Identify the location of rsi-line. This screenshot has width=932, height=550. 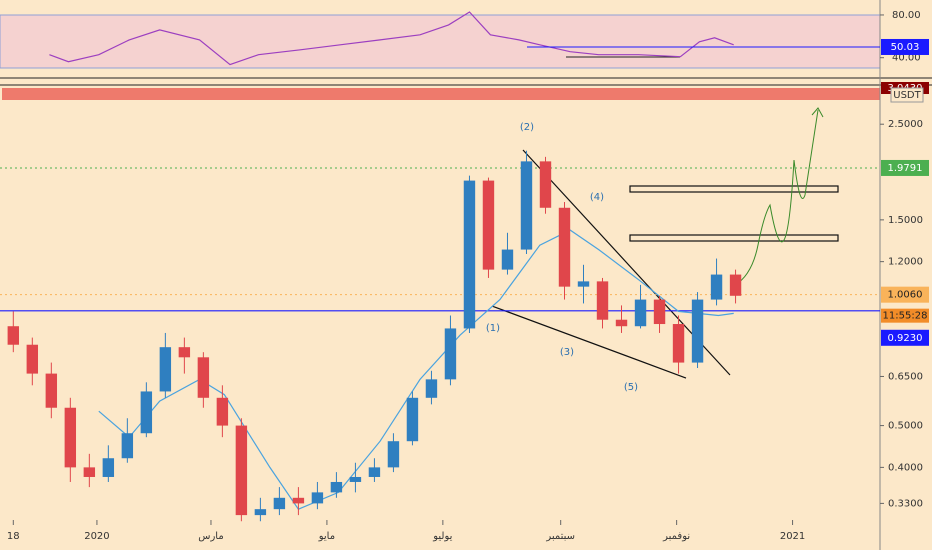
(391, 38).